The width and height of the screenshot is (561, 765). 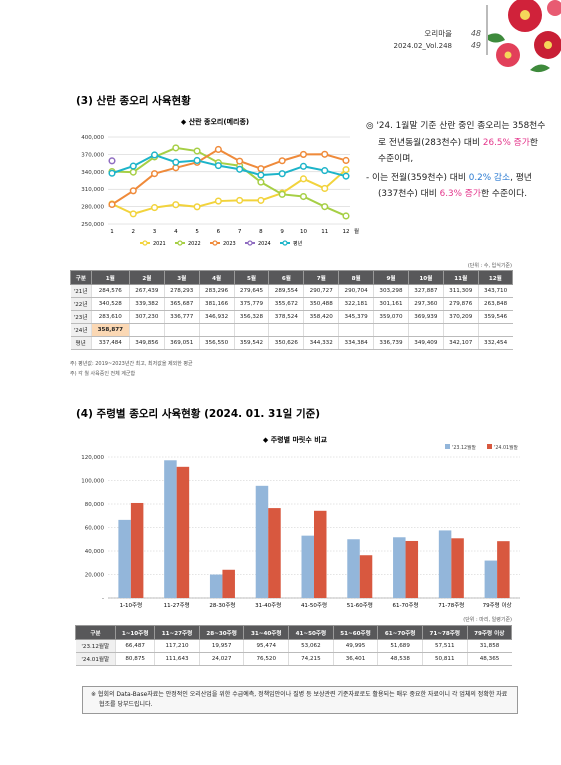 I want to click on table-cell: '21년, so click(x=81, y=291).